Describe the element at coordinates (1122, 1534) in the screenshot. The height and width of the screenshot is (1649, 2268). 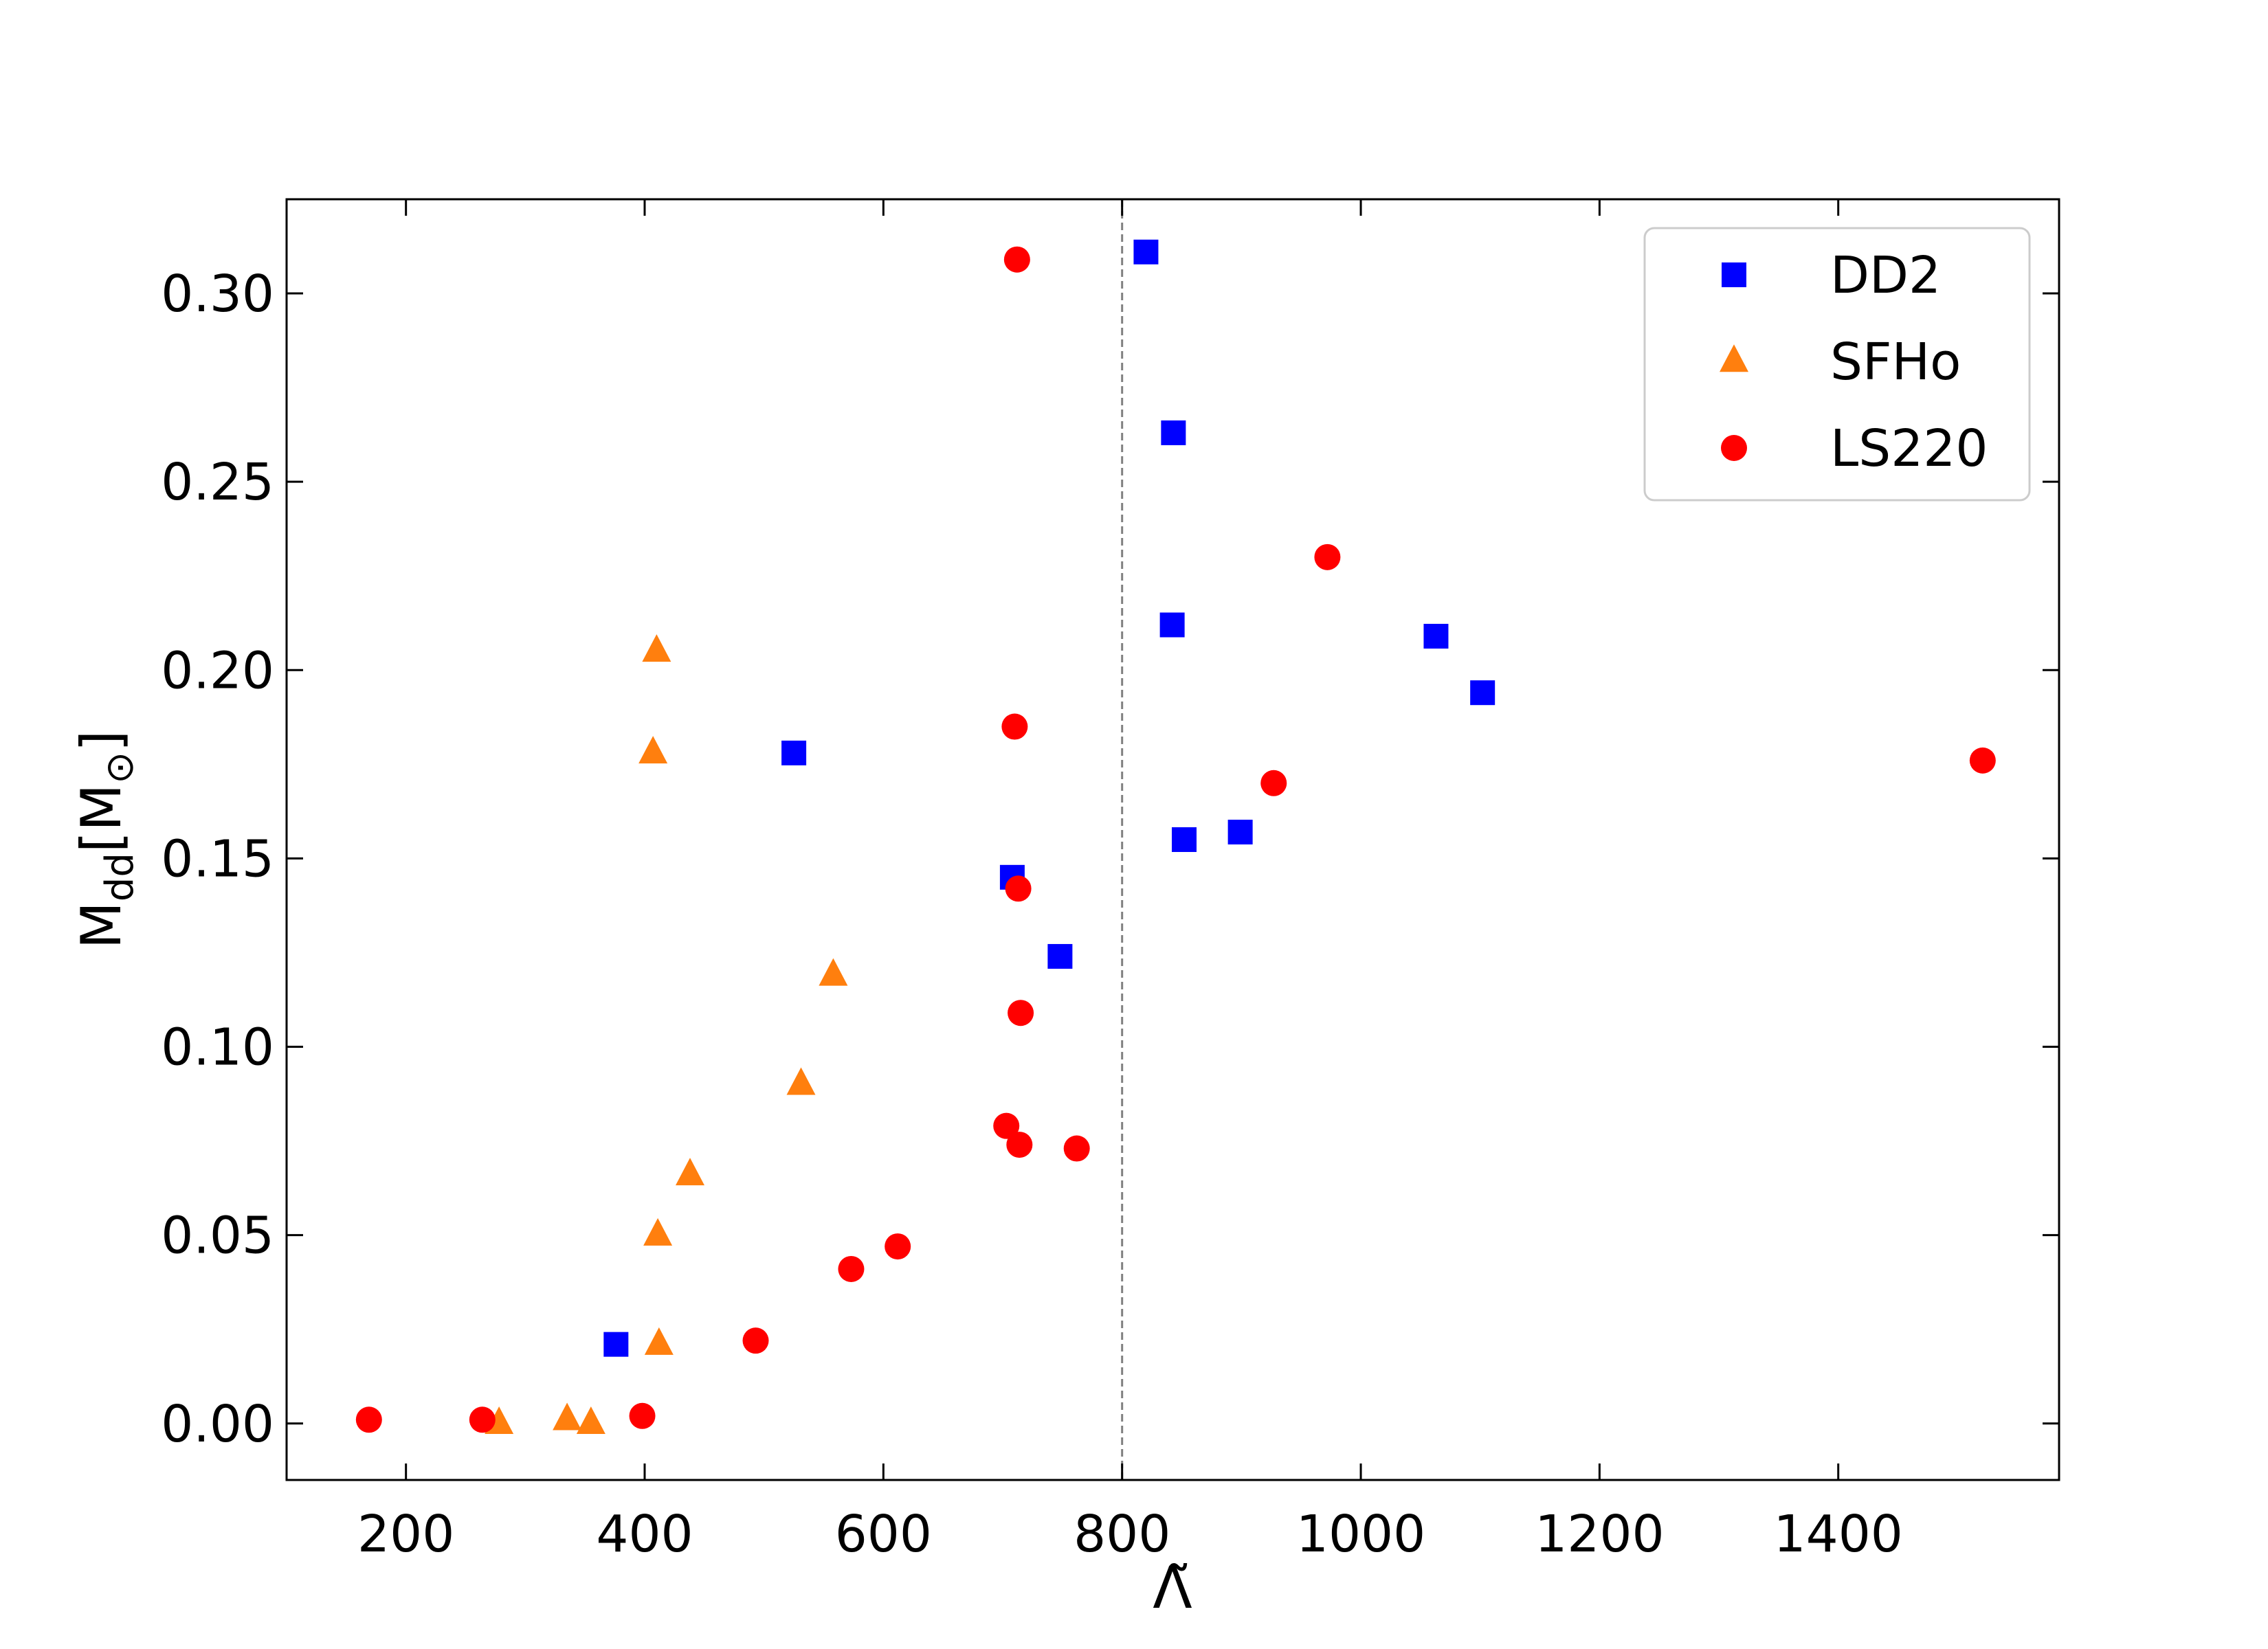
I see `x-tick-label: 800` at that location.